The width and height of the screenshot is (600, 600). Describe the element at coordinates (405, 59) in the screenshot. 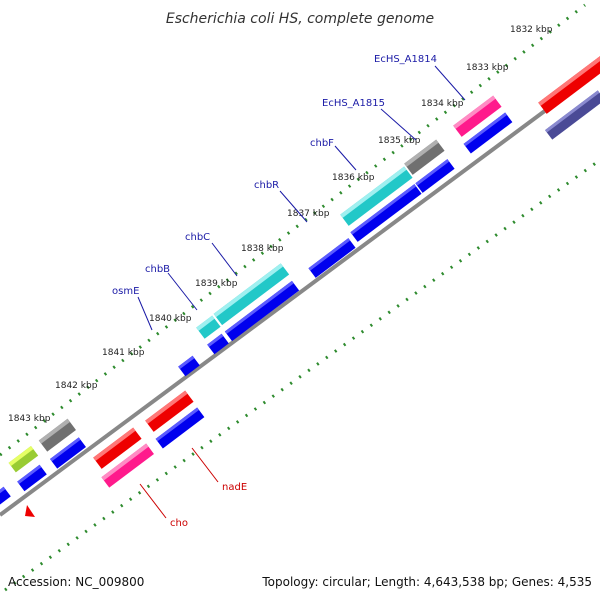

I see `label-echs-a1814: EcHS_A1814` at that location.